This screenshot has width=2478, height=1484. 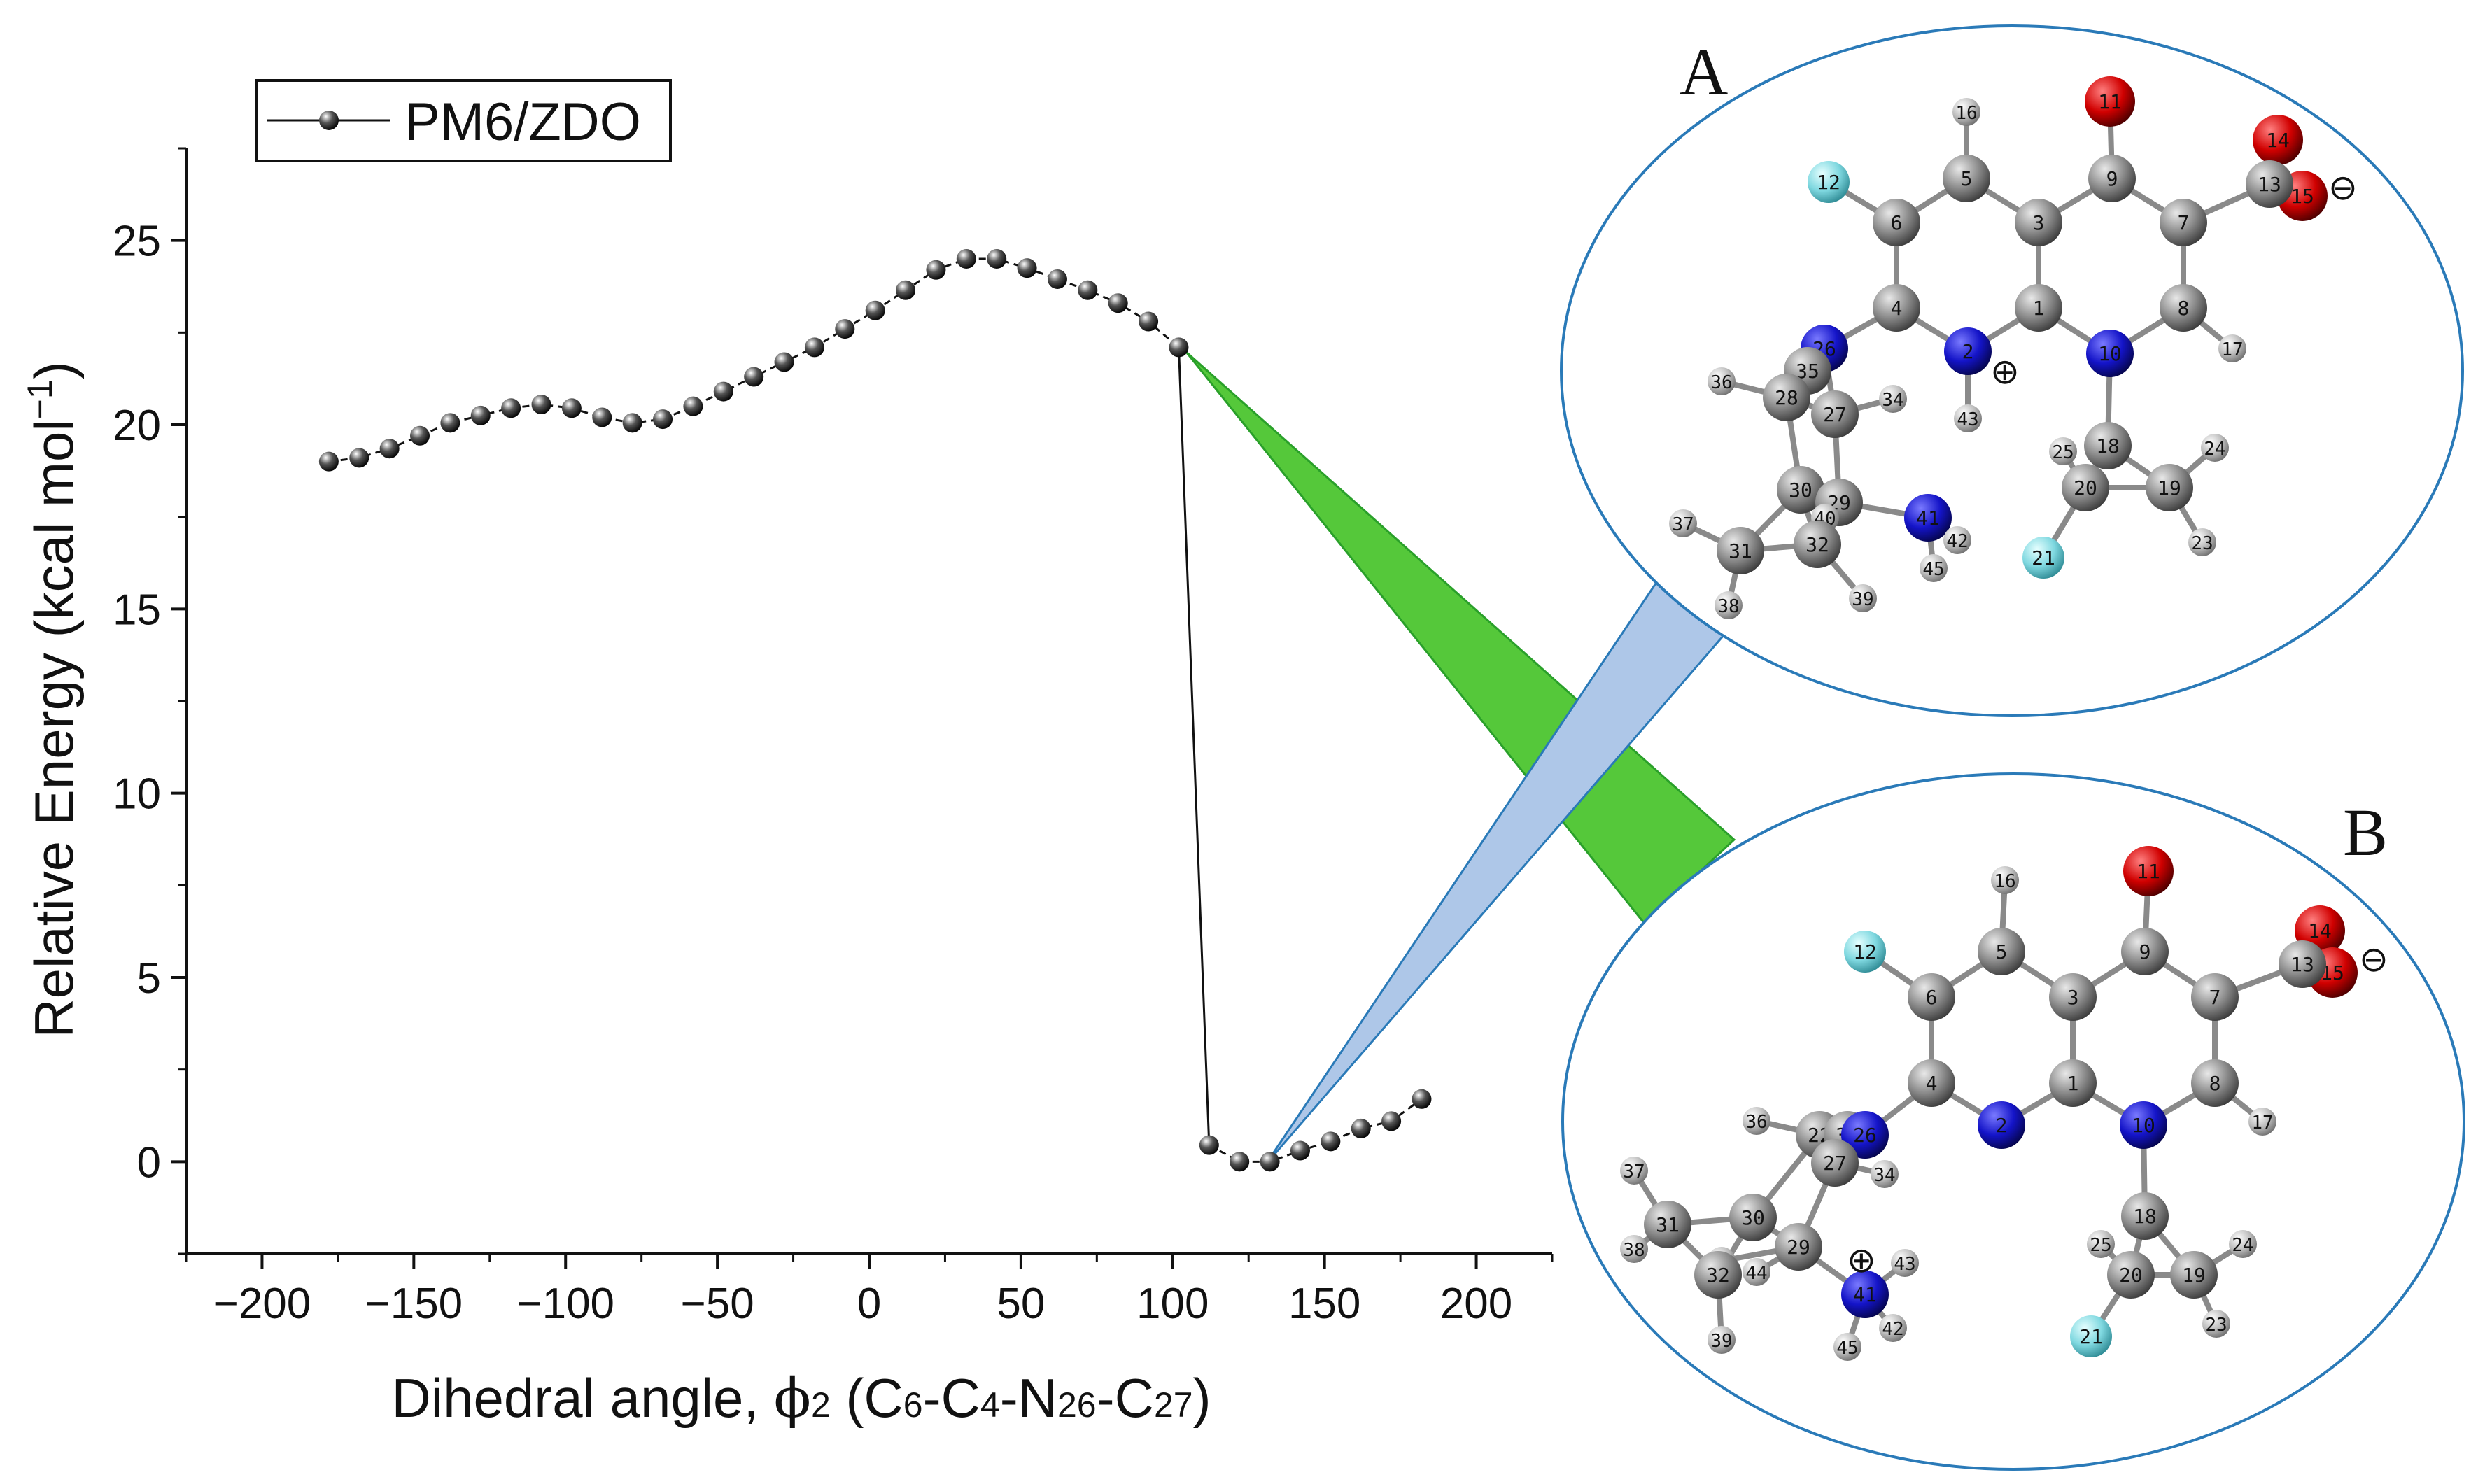 I want to click on hydrogen-atom: 44, so click(x=1756, y=1272).